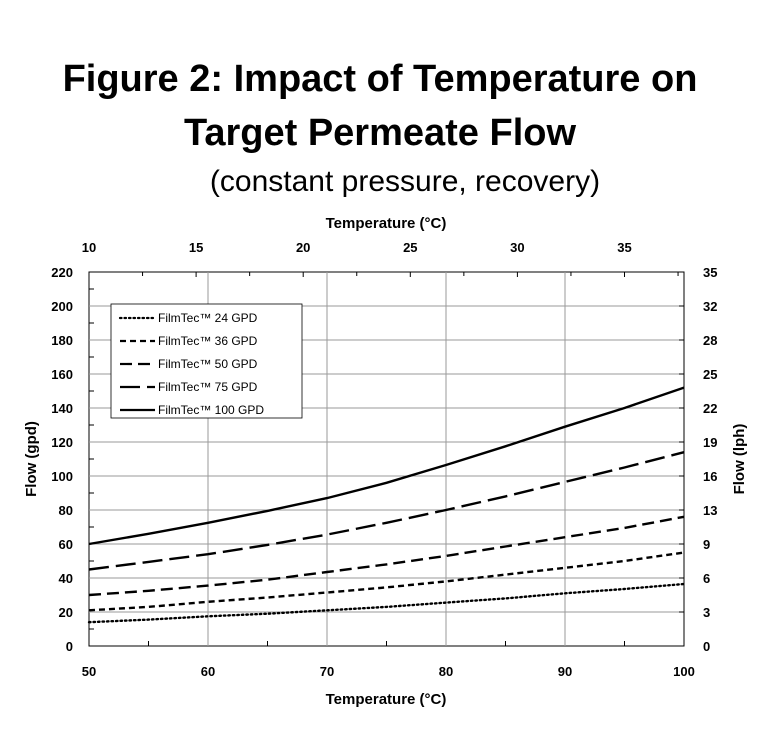 This screenshot has width=760, height=740. Describe the element at coordinates (62, 408) in the screenshot. I see `y-tick-label: 140` at that location.